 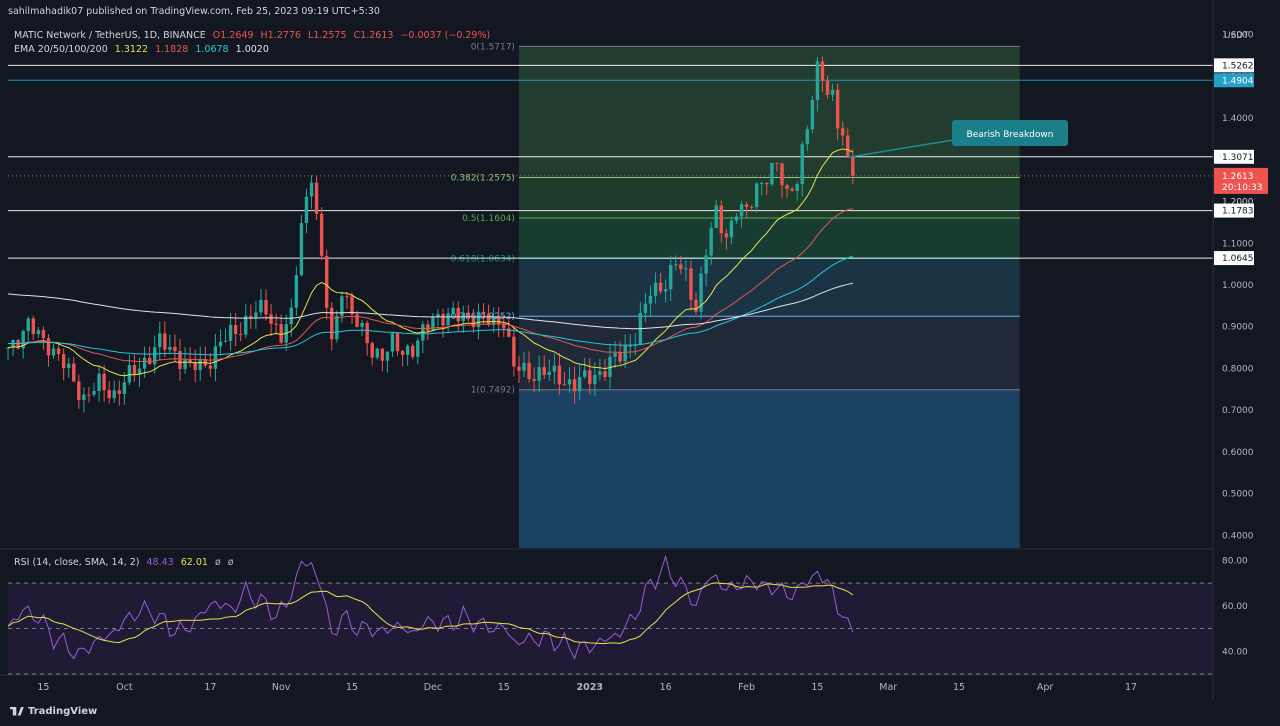 What do you see at coordinates (1238, 212) in the screenshot?
I see `sr-price-label: 1.1783` at bounding box center [1238, 212].